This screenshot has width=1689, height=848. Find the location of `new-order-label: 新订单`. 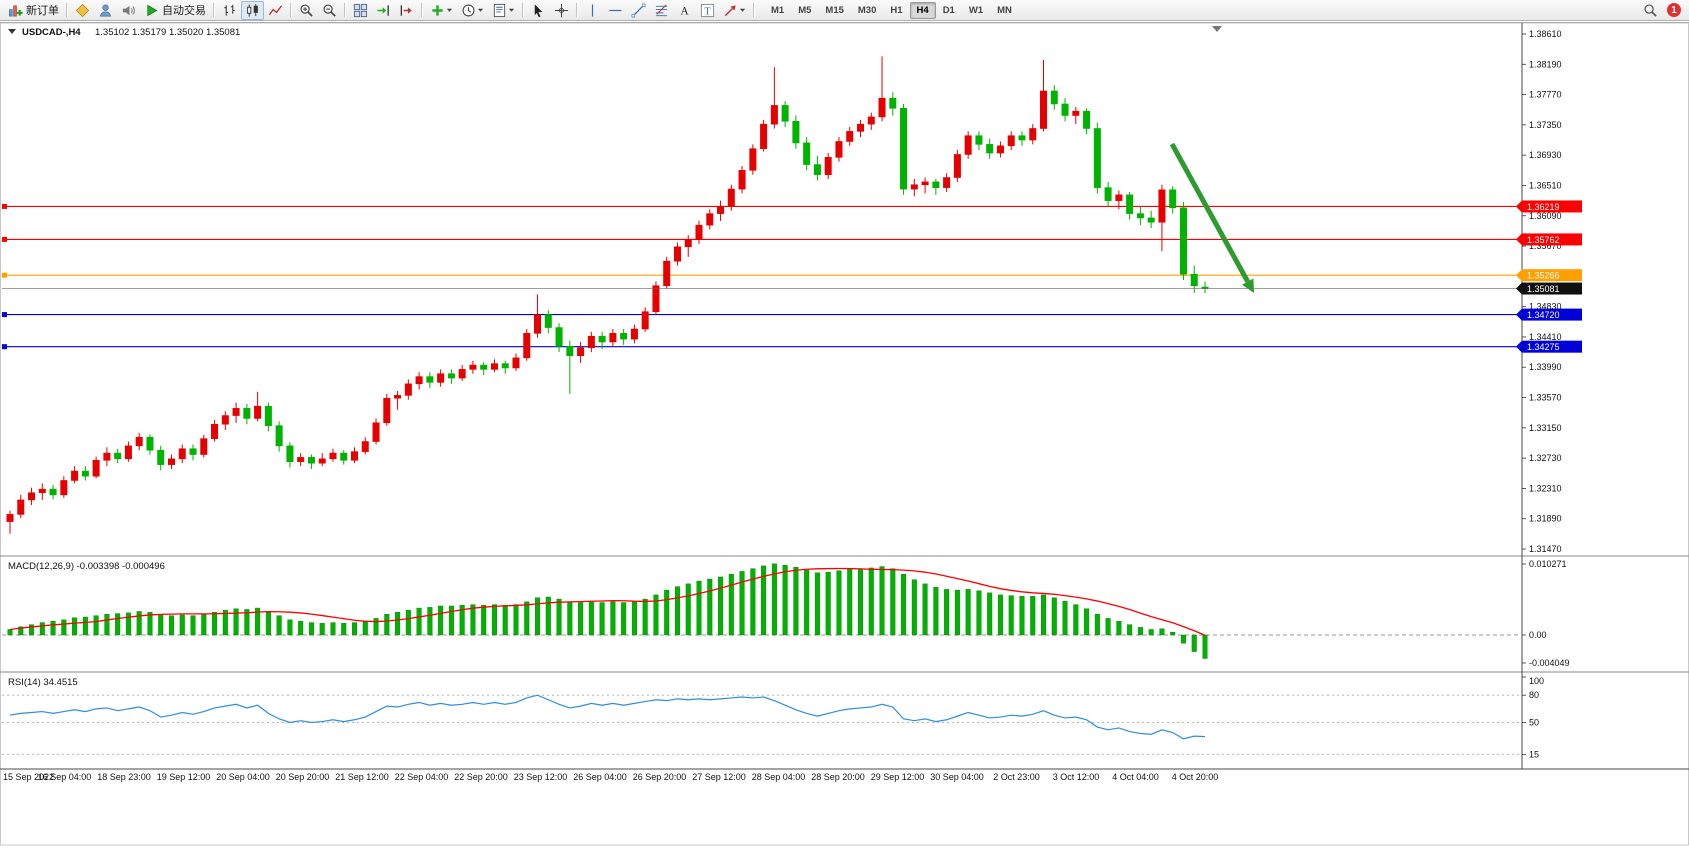

new-order-label: 新订单 is located at coordinates (42, 11).